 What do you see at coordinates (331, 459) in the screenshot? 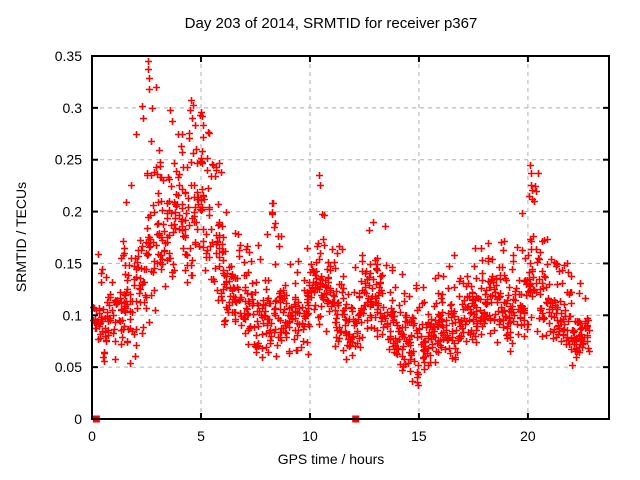
I see `x-axis-title: GPS time / hours` at bounding box center [331, 459].